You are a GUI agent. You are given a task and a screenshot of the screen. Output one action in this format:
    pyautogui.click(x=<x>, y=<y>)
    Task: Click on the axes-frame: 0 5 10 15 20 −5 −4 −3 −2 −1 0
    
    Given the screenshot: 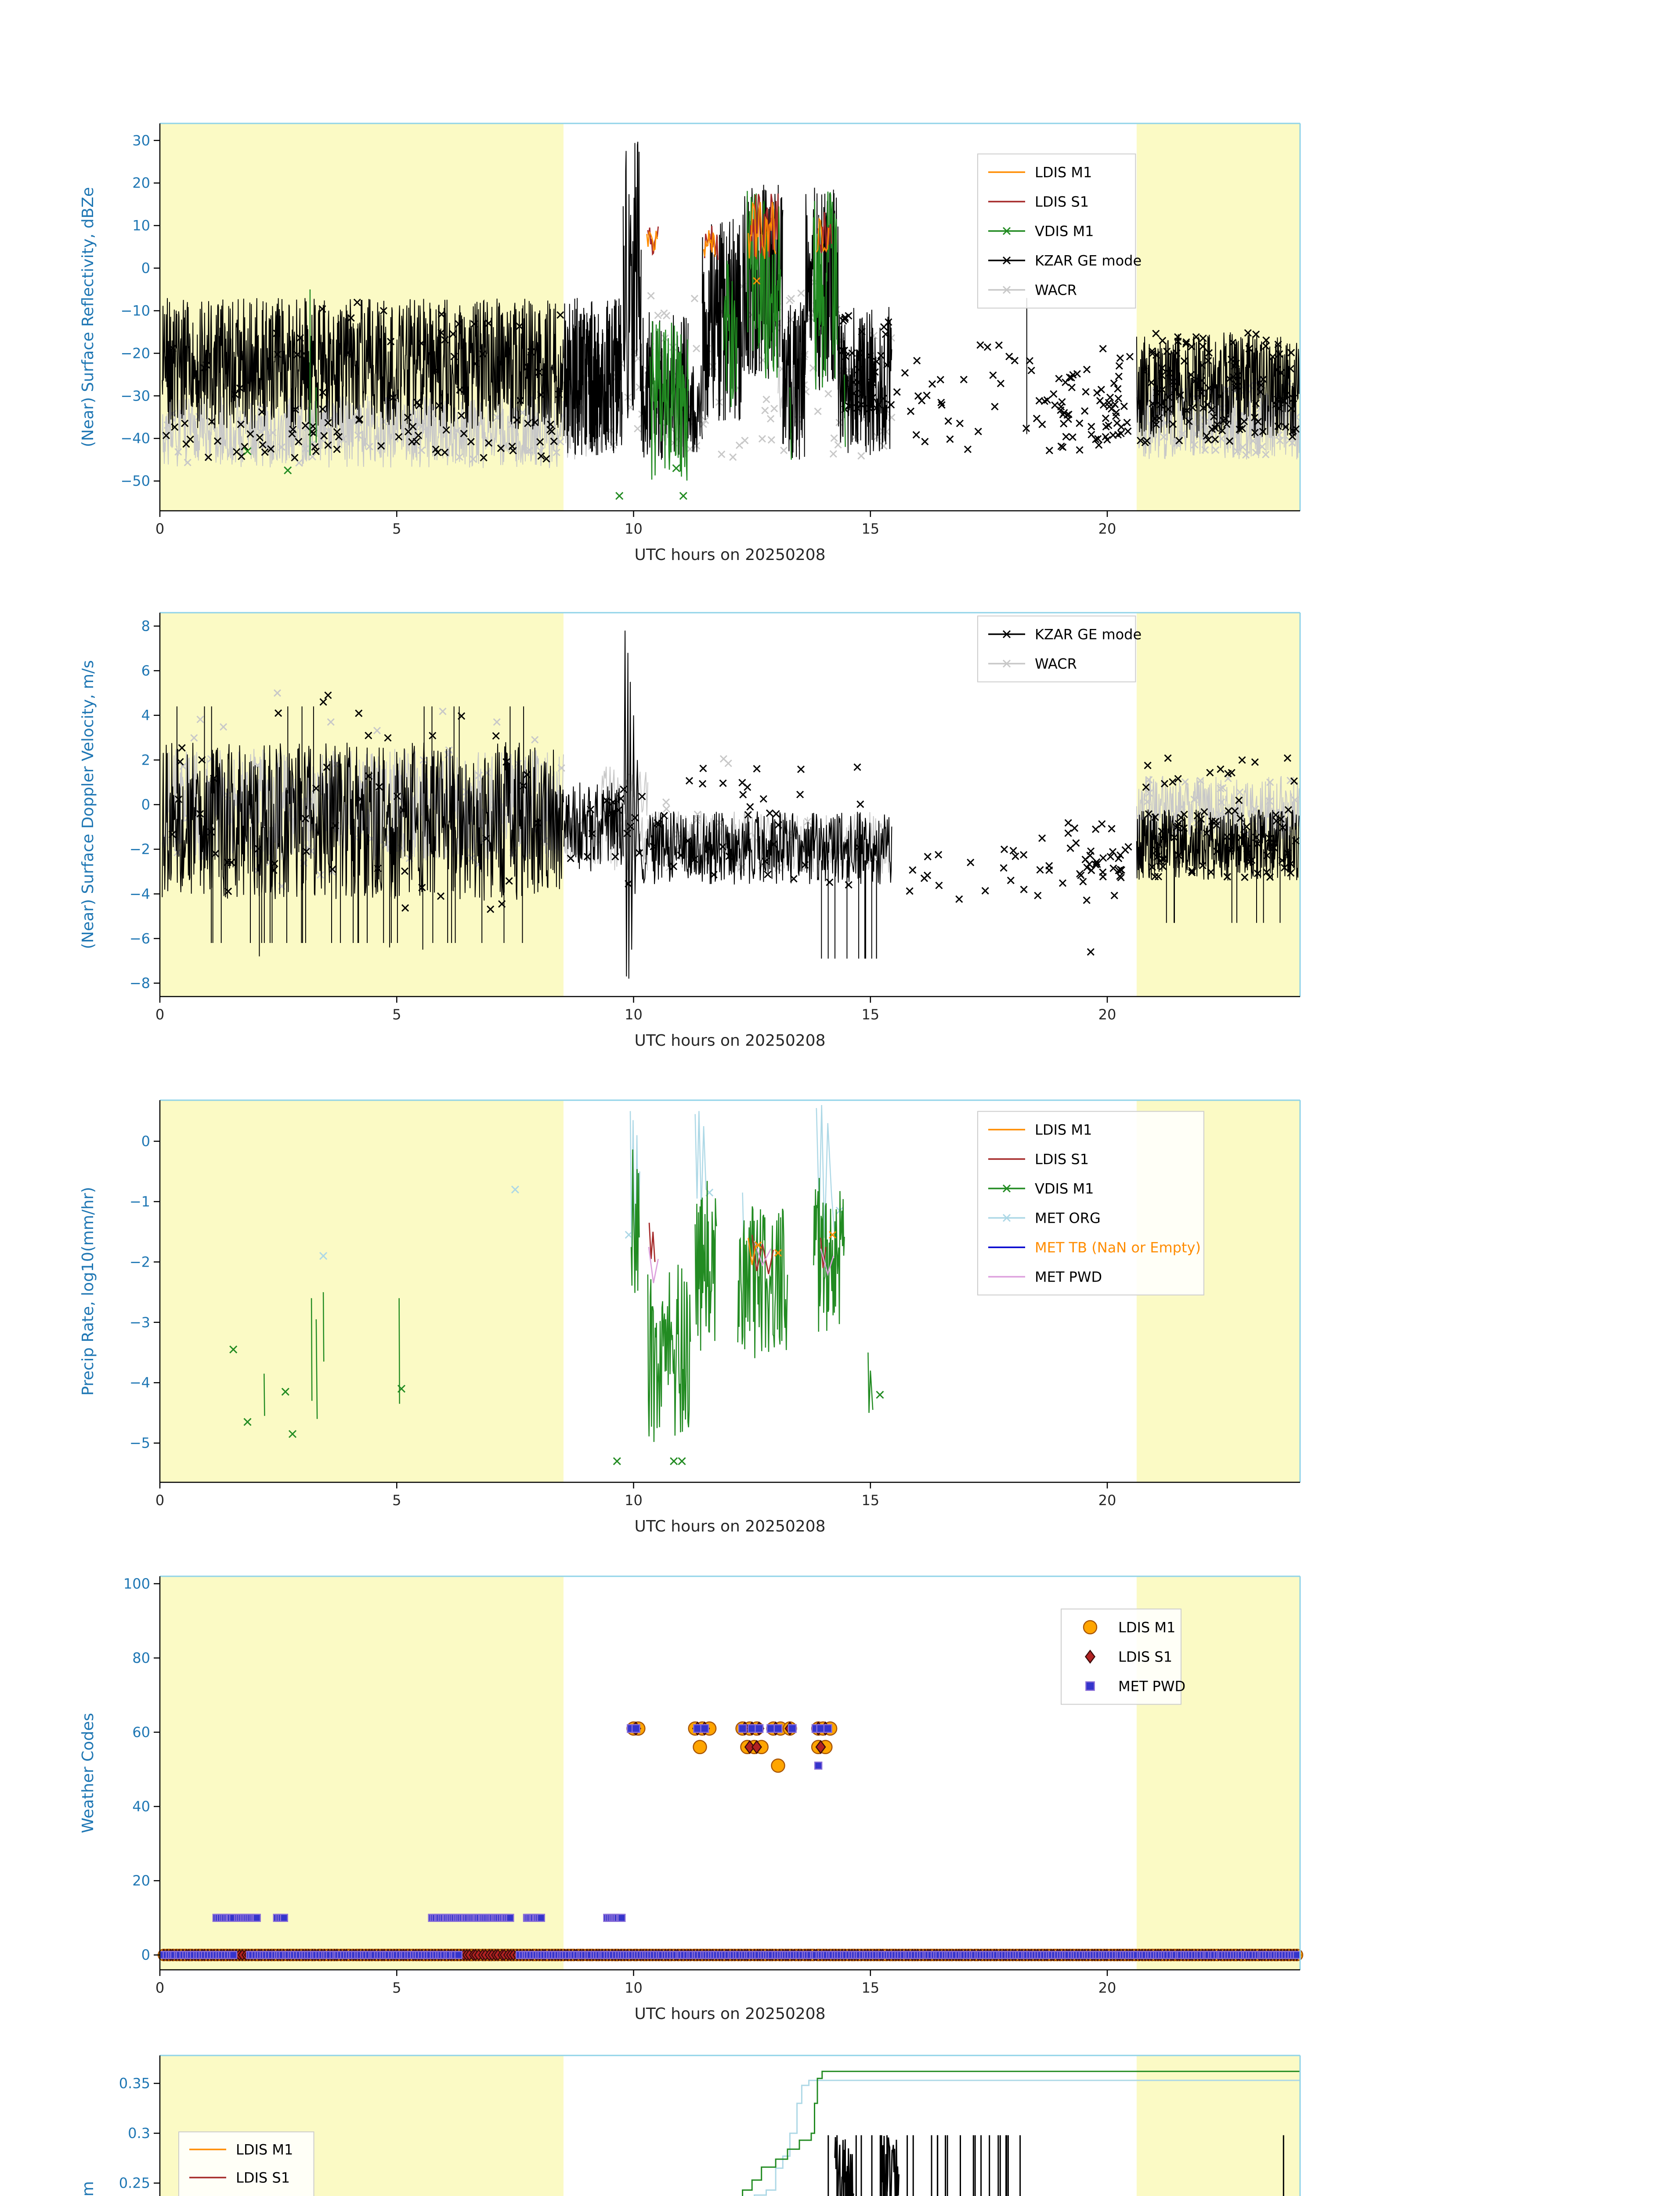 What is the action you would take?
    pyautogui.click(x=715, y=1304)
    